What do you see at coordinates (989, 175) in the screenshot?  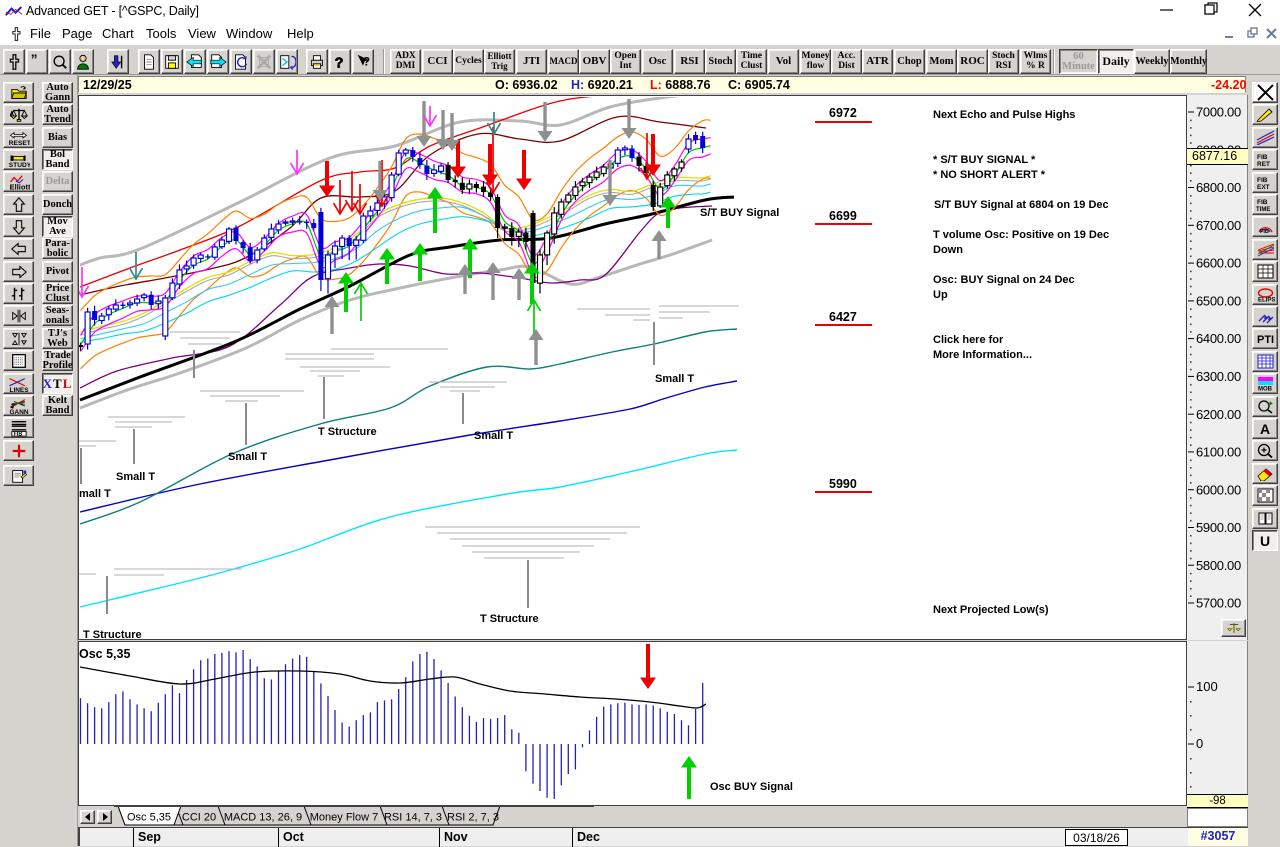 I see `svg-text: * NO SHORT ALERT *` at bounding box center [989, 175].